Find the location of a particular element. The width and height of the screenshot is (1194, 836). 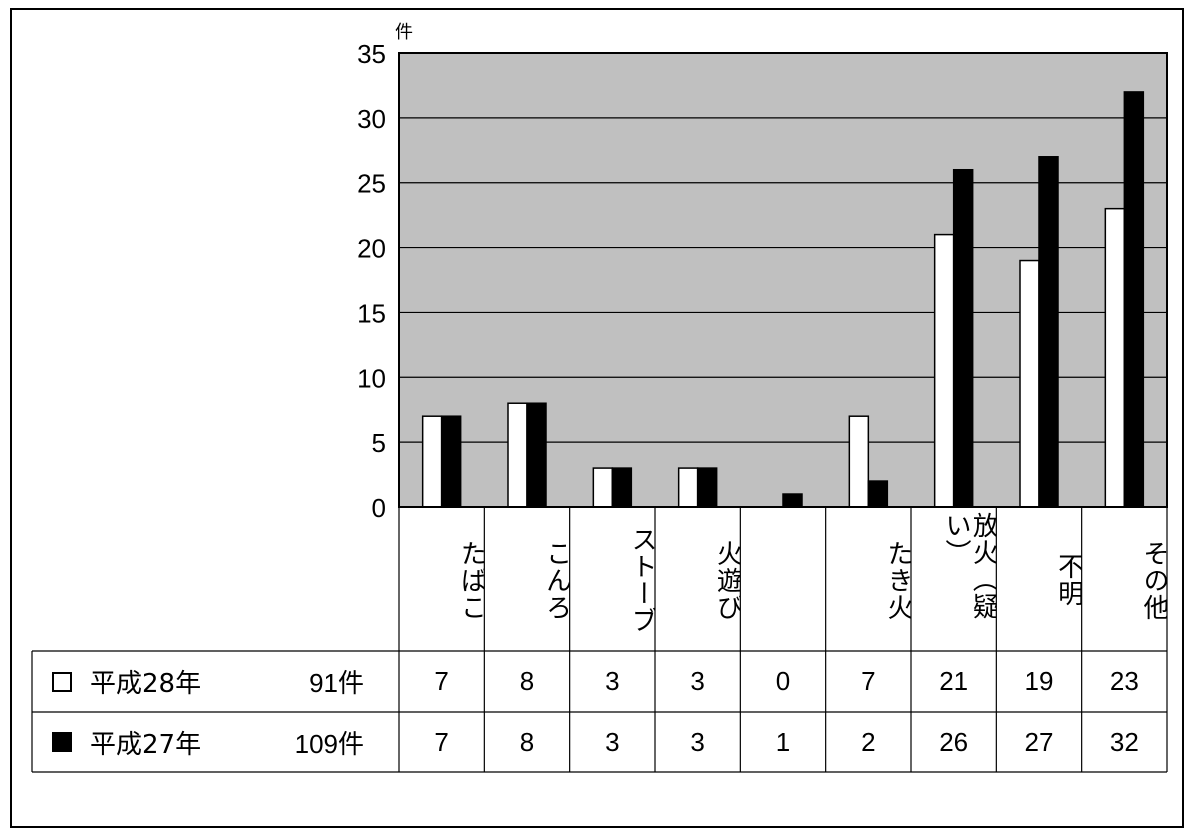

legend-entry: 平成28年 91件 is located at coordinates (216, 681).